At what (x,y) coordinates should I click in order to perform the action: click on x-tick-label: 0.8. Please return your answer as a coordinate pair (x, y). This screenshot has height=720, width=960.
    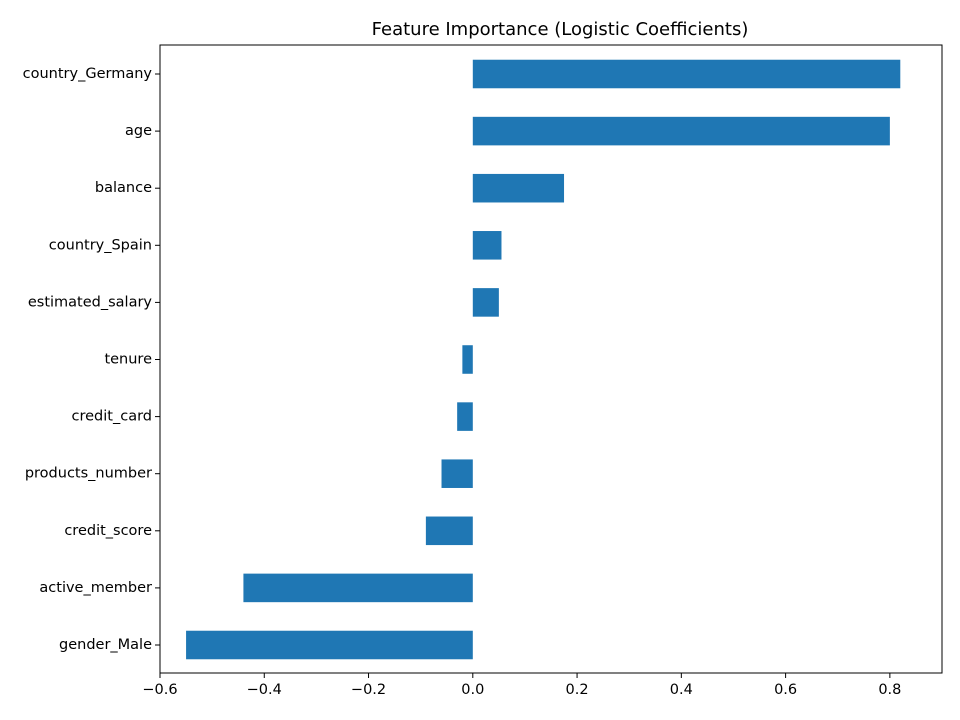
    Looking at the image, I should click on (889, 690).